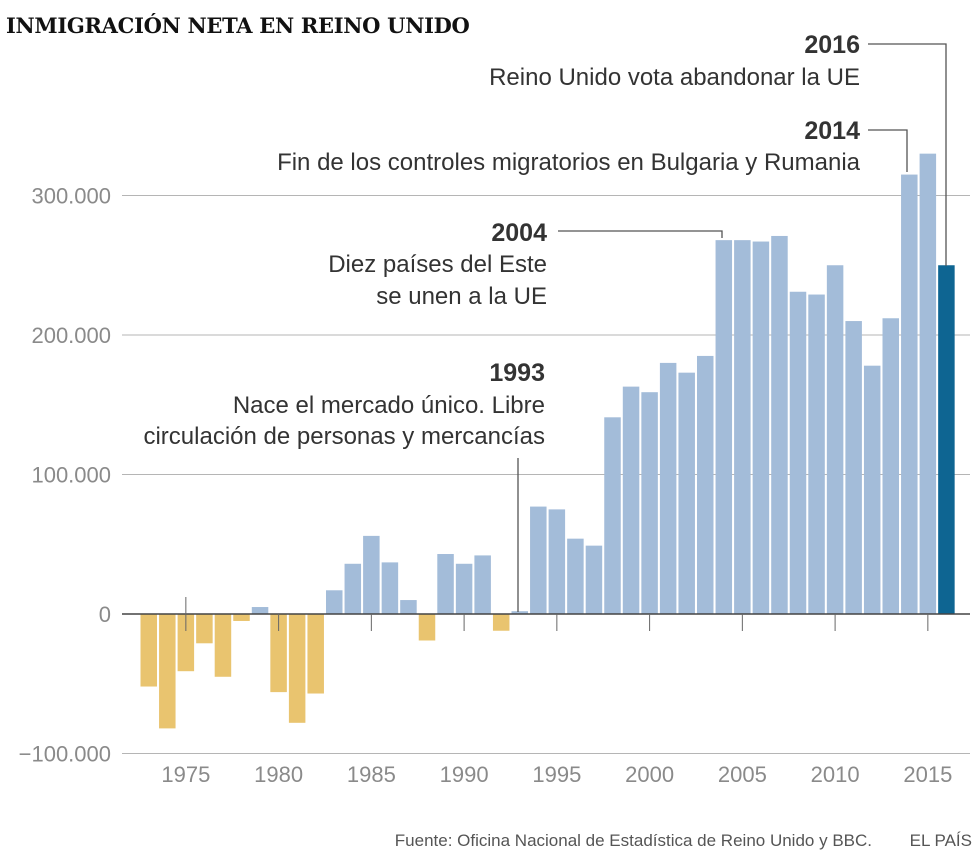  I want to click on bar-1993, so click(519, 612).